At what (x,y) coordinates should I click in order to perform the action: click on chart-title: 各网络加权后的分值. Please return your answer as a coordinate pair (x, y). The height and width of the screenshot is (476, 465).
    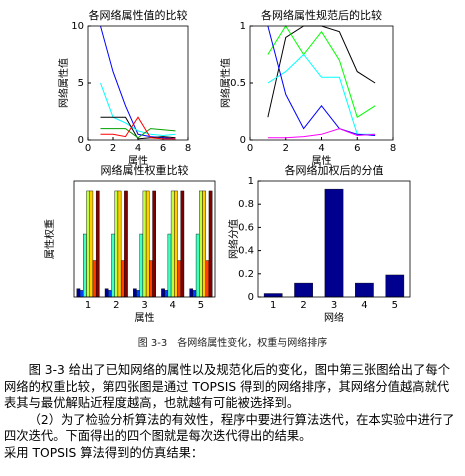
    Looking at the image, I should click on (334, 170).